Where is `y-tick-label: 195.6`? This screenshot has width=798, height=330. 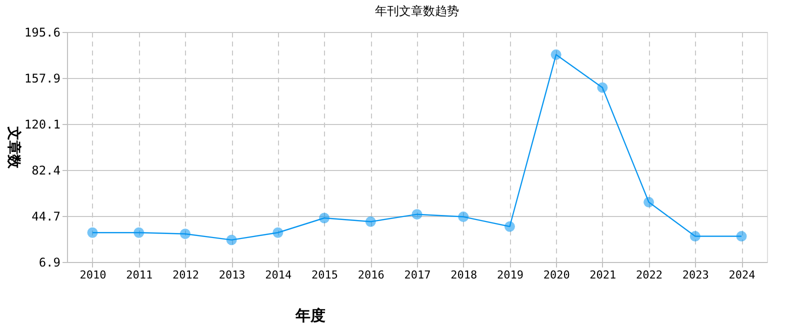
y-tick-label: 195.6 is located at coordinates (42, 33).